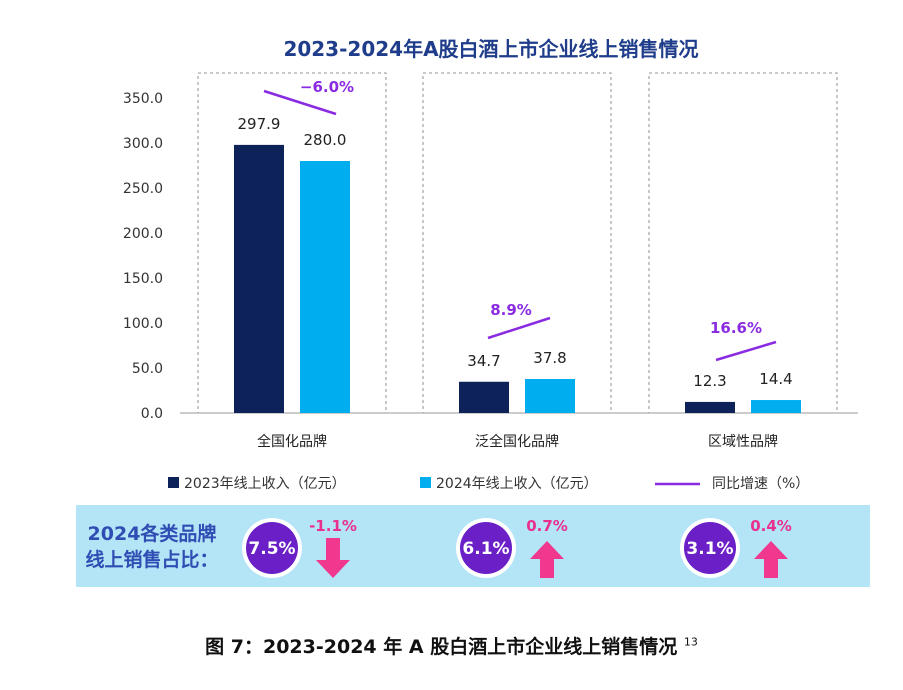 The height and width of the screenshot is (690, 903). I want to click on share-items: 7.5% -1.1% 6.1% 0.7% 3.1% 0.4%, so click(517, 547).